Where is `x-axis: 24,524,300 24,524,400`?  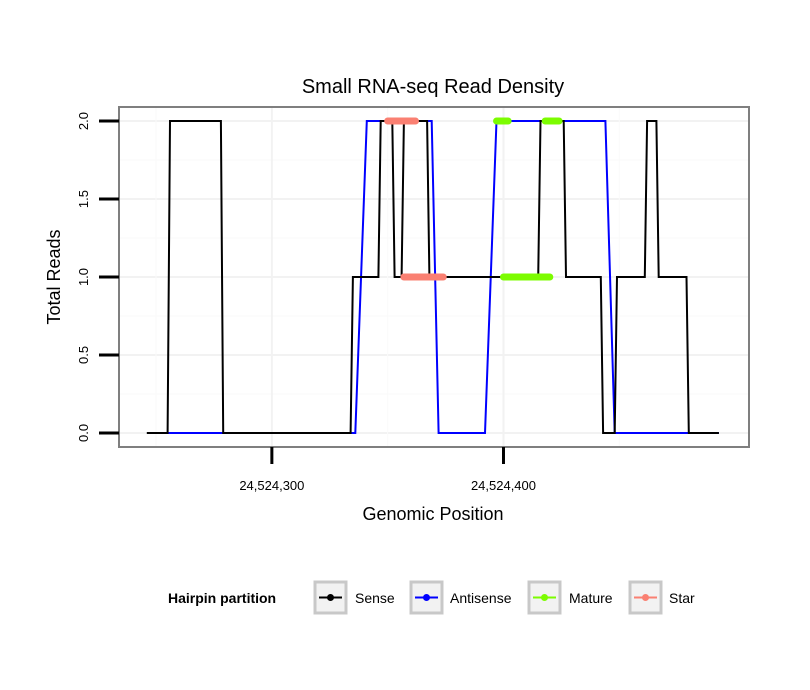 x-axis: 24,524,300 24,524,400 is located at coordinates (387, 470).